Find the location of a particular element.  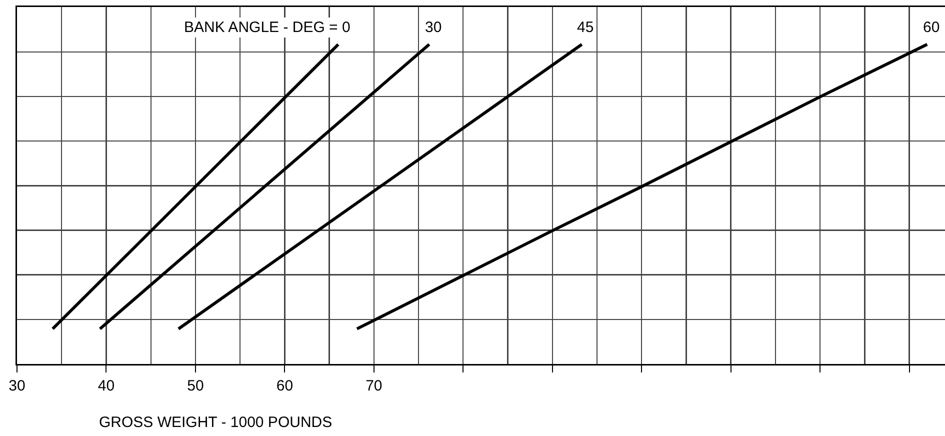

series-label: BANK ANGLE - DEG = 0 is located at coordinates (267, 27).